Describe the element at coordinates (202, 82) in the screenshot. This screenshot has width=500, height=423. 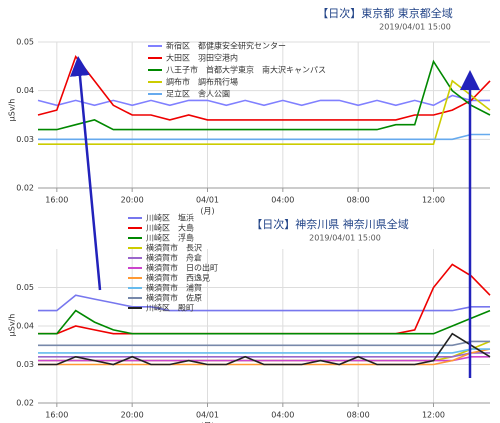
I see `legend-label: 調布市 調布飛行場` at that location.